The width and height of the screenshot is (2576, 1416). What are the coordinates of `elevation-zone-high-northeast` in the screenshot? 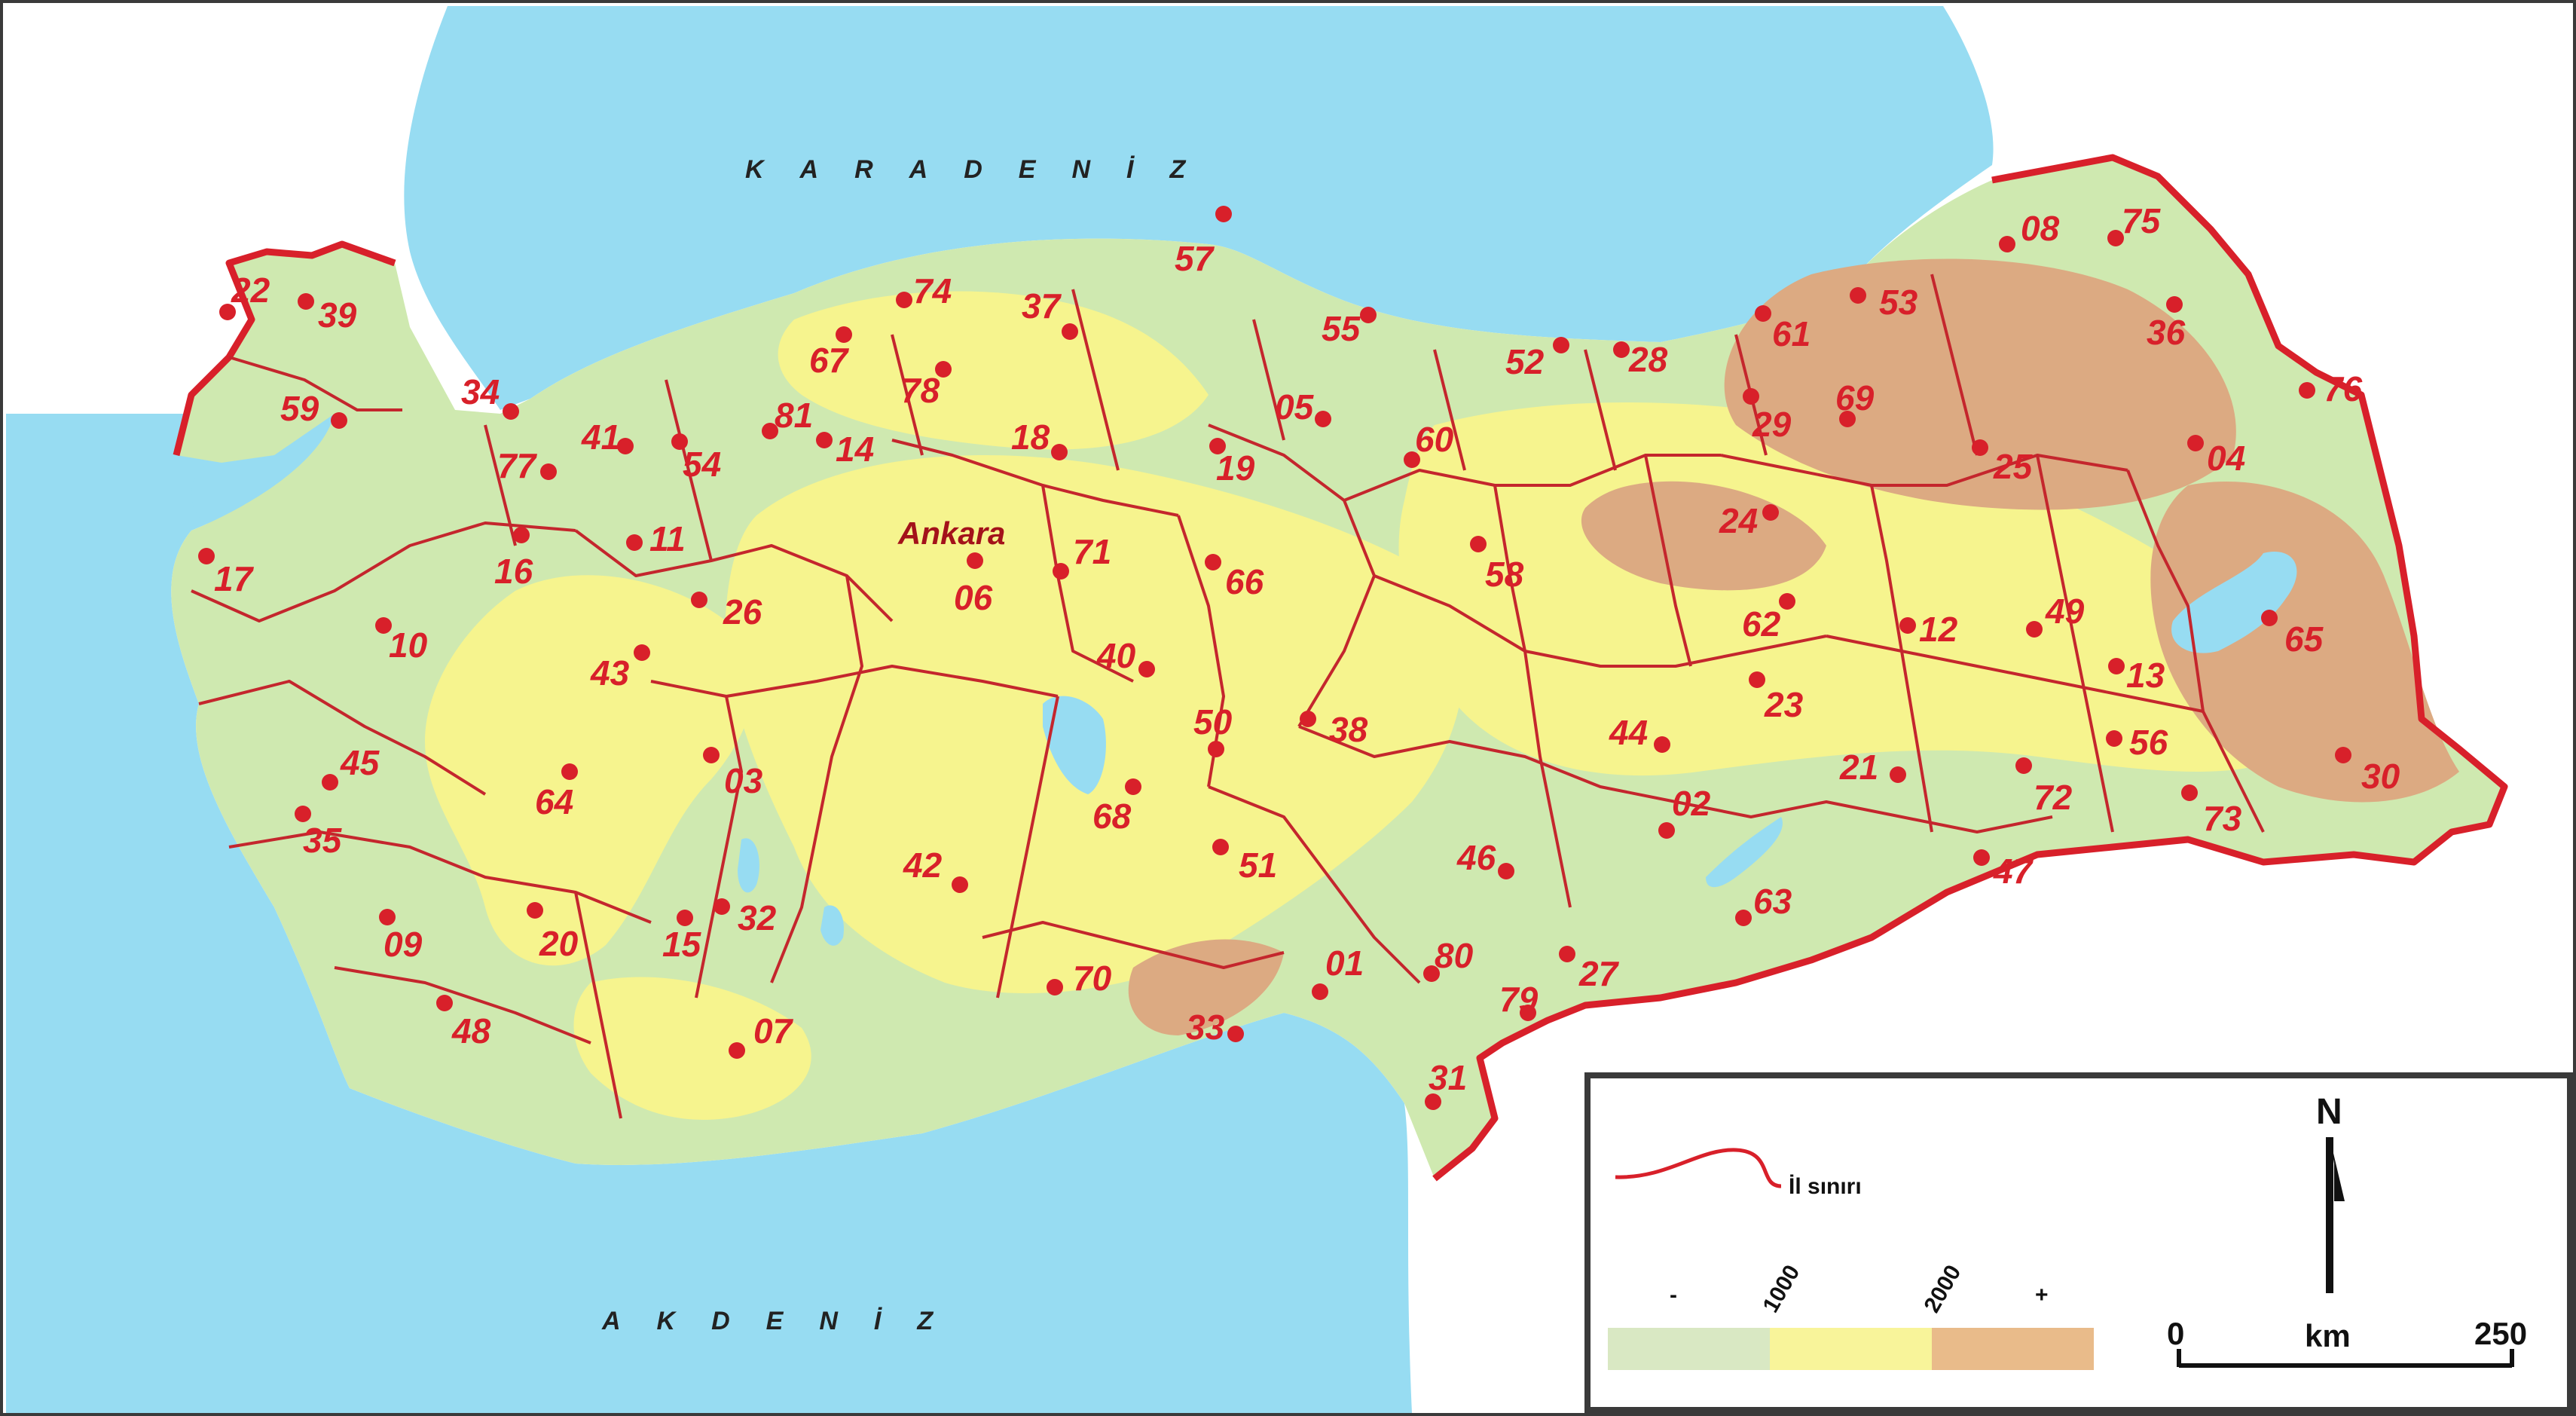 It's located at (1980, 384).